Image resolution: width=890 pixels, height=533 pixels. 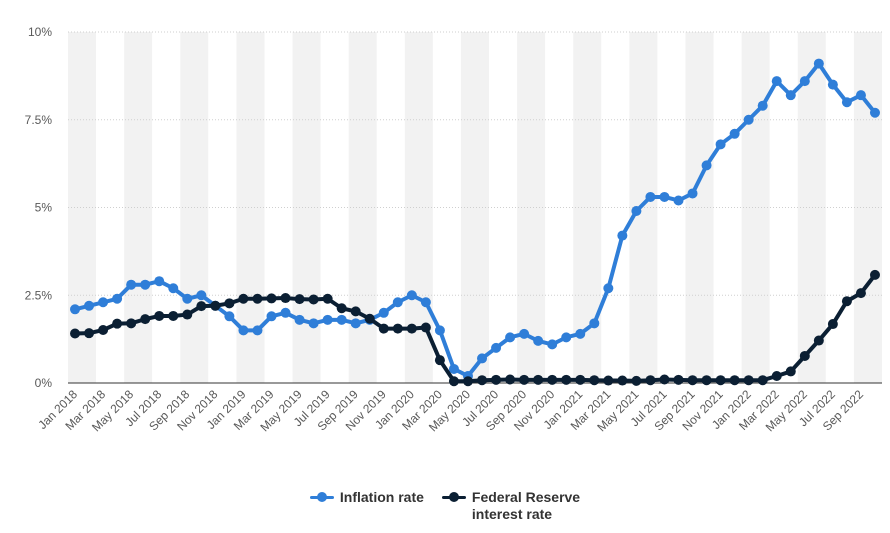 What do you see at coordinates (366, 506) in the screenshot?
I see `legend-item-inflation-rate: Inflation rate` at bounding box center [366, 506].